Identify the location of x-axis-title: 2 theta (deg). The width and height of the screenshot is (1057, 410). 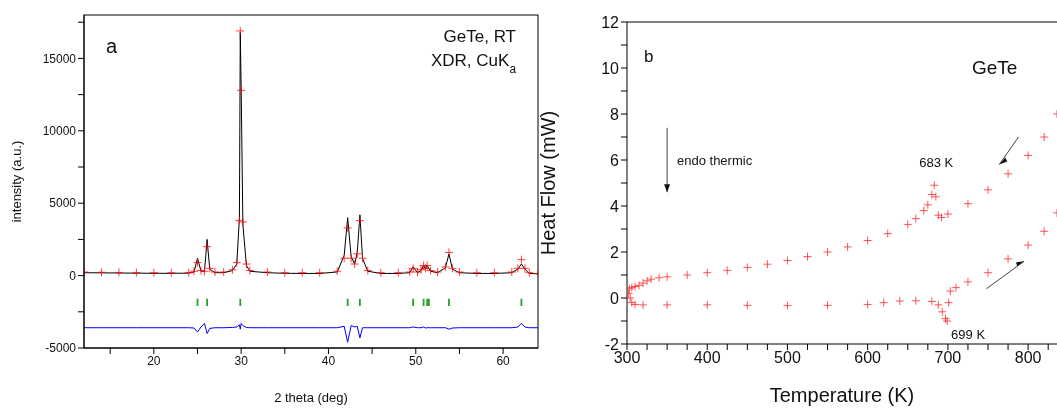
(311, 397).